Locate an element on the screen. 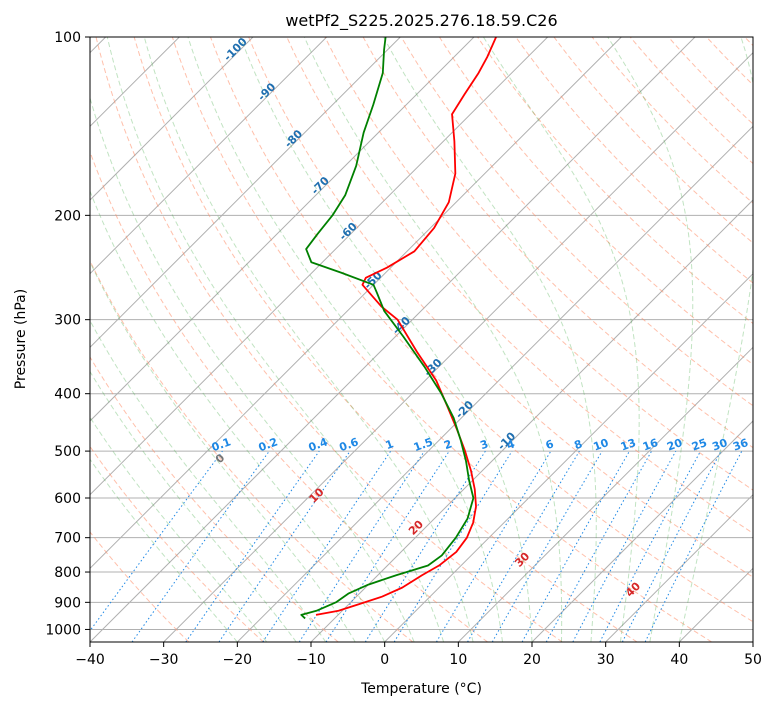 This screenshot has width=775, height=708. x-tick-label: 10 is located at coordinates (458, 660).